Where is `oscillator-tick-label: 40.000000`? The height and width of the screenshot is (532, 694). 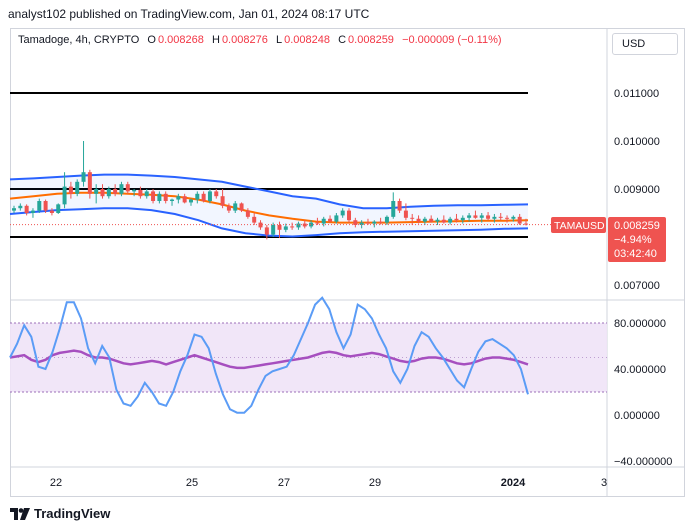
oscillator-tick-label: 40.000000 is located at coordinates (640, 370).